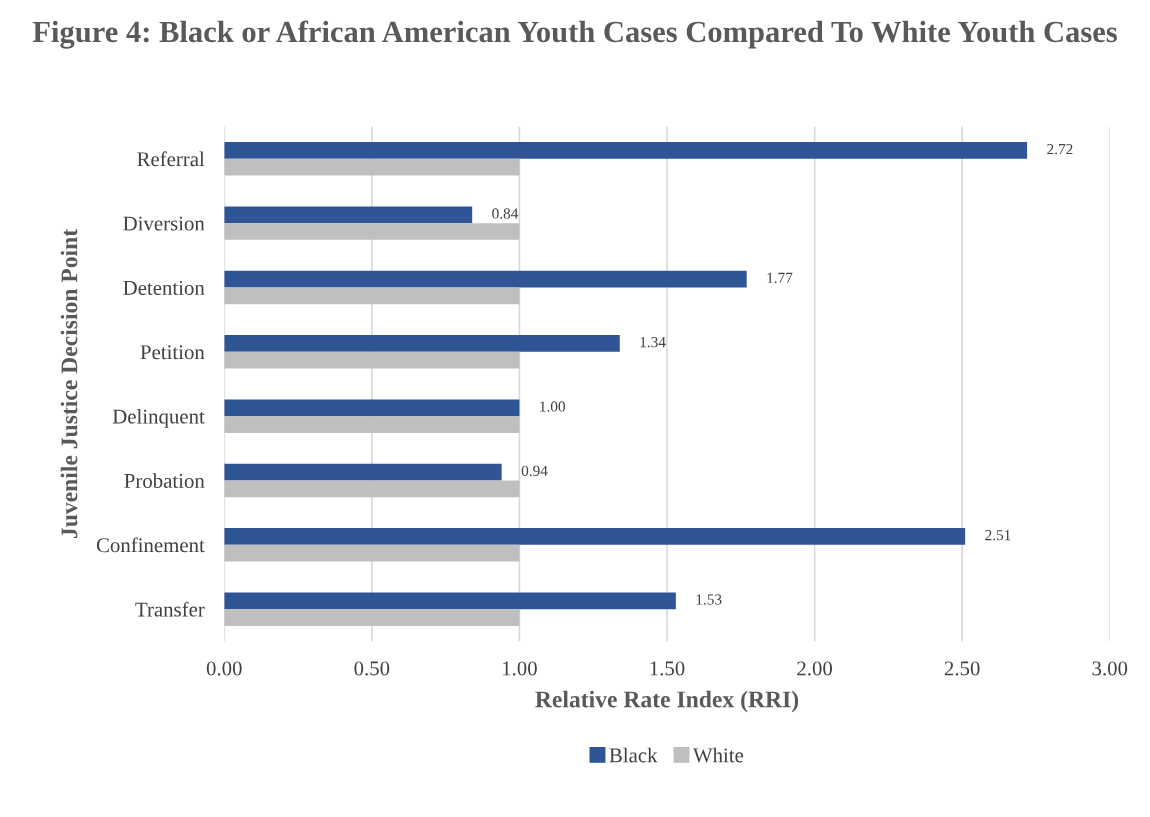  What do you see at coordinates (164, 480) in the screenshot?
I see `y-tick-label: Probation` at bounding box center [164, 480].